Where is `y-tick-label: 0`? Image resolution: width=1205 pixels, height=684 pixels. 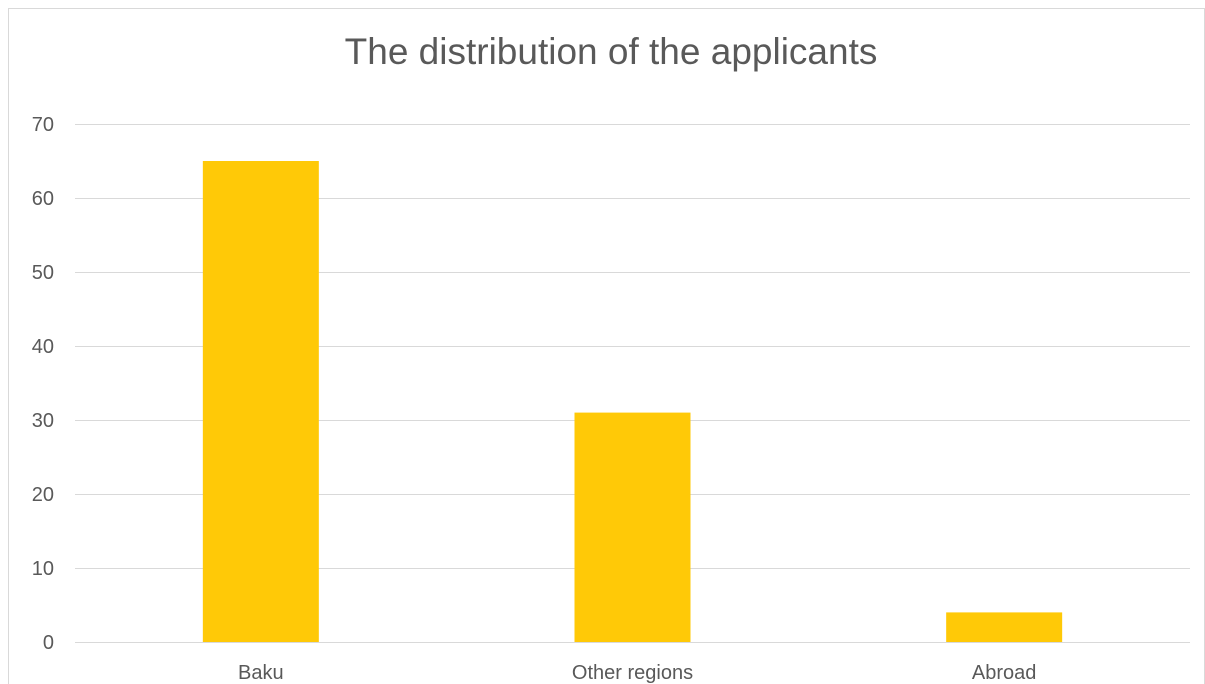 y-tick-label: 0 is located at coordinates (48, 643).